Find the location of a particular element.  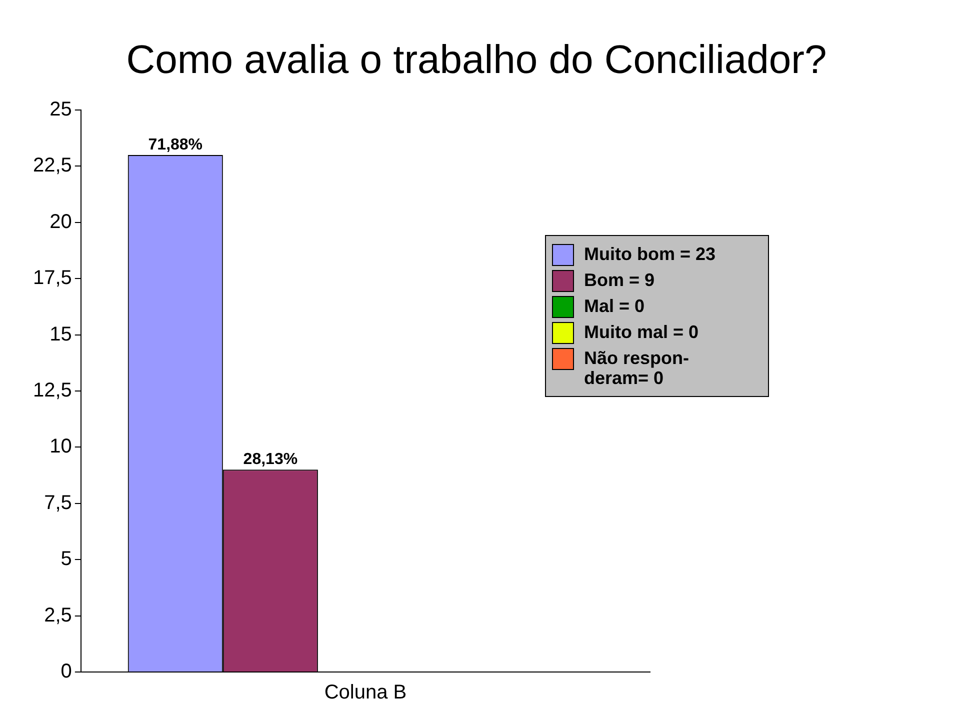

legend-label: Muito bom = 23 is located at coordinates (650, 254).